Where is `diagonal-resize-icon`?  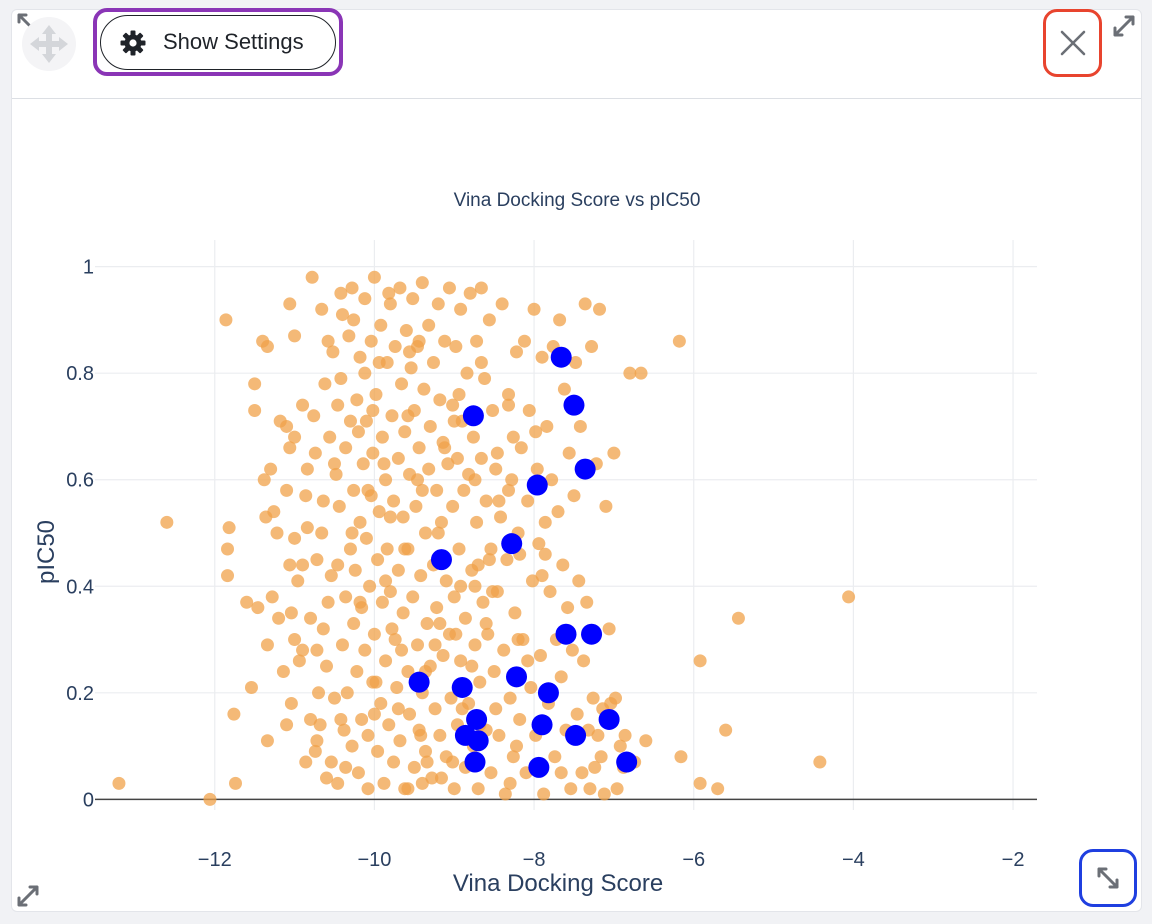
diagonal-resize-icon is located at coordinates (1108, 878).